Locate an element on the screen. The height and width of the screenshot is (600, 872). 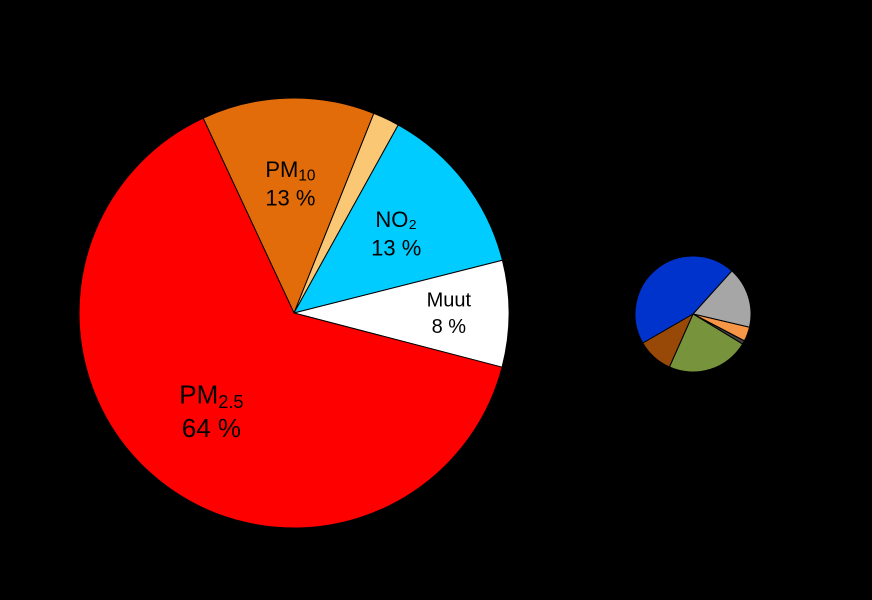
slice-label: PM10 is located at coordinates (290, 171).